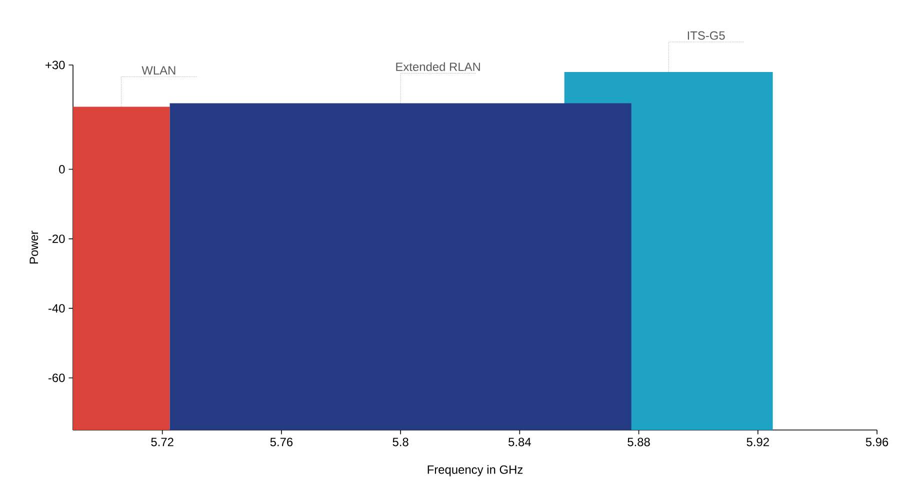 The height and width of the screenshot is (497, 909). I want to click on x-tick-label: 5.76, so click(281, 442).